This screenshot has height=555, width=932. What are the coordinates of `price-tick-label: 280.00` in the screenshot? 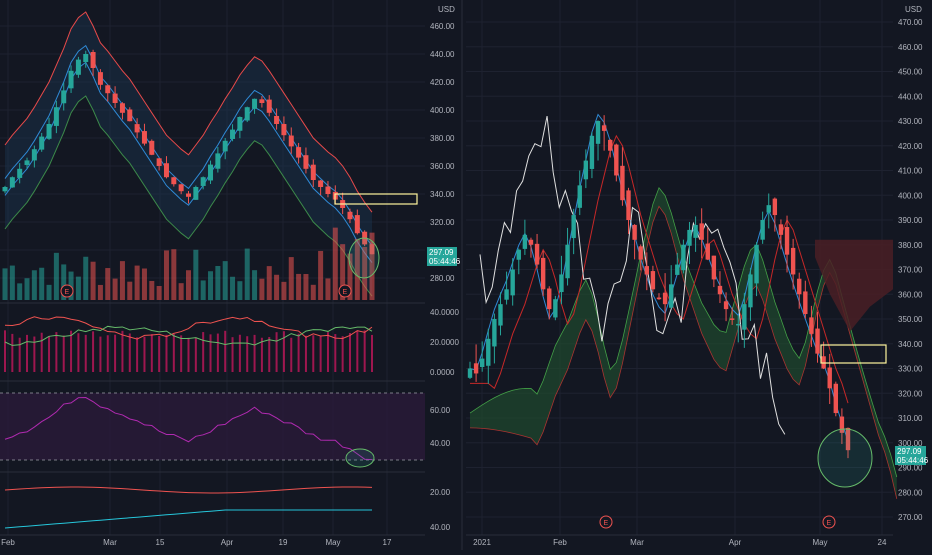 It's located at (910, 492).